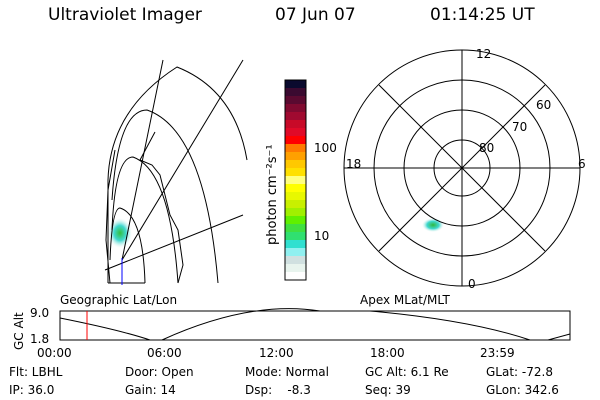  I want to click on gc-alt: GC Alt: 6.1 Re, so click(407, 372).